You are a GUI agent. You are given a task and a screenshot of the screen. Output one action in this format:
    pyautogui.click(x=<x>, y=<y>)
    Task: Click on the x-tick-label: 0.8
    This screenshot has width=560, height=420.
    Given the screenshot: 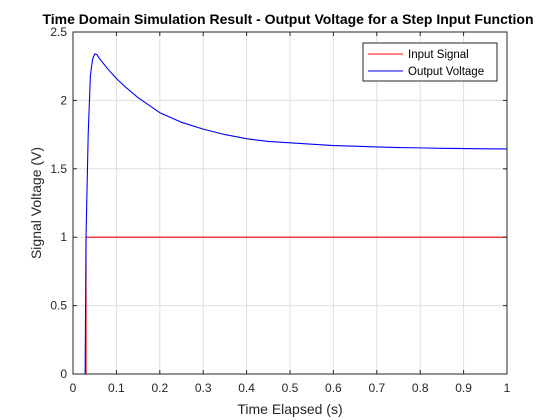 What is the action you would take?
    pyautogui.click(x=420, y=388)
    